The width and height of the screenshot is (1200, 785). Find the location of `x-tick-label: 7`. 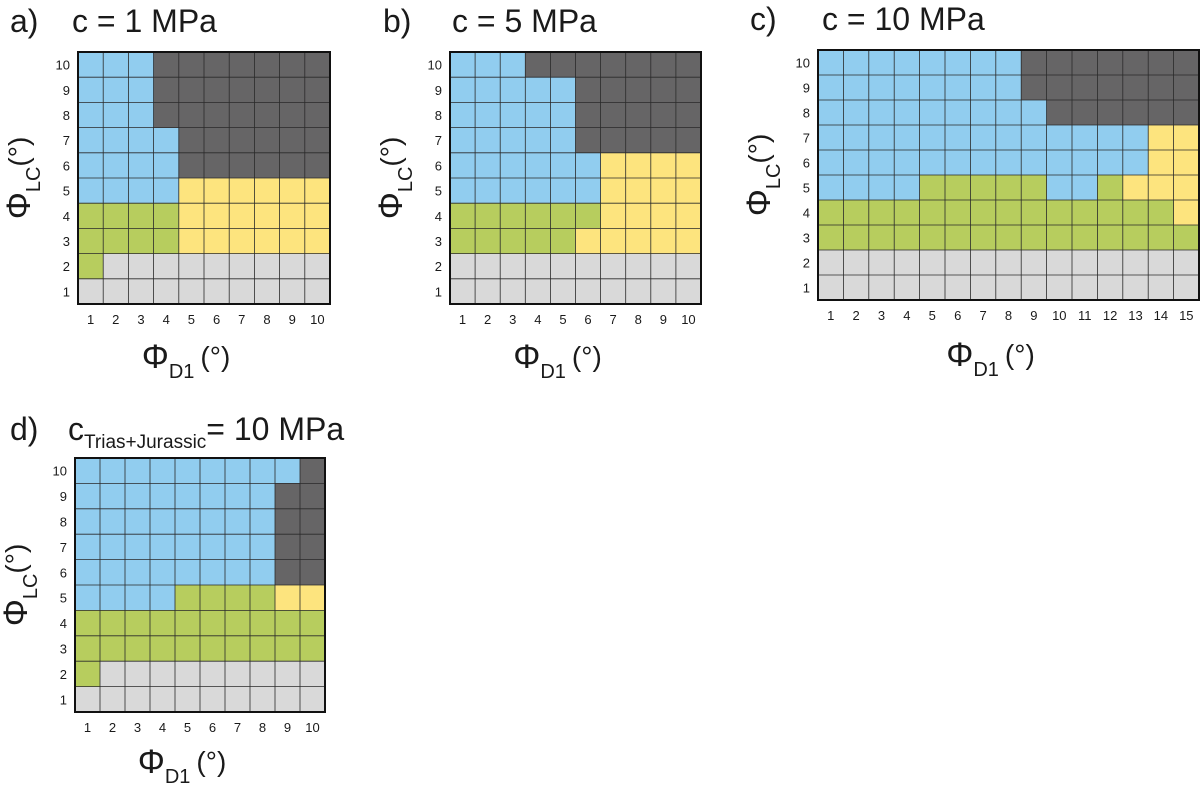

x-tick-label: 7 is located at coordinates (982, 315).